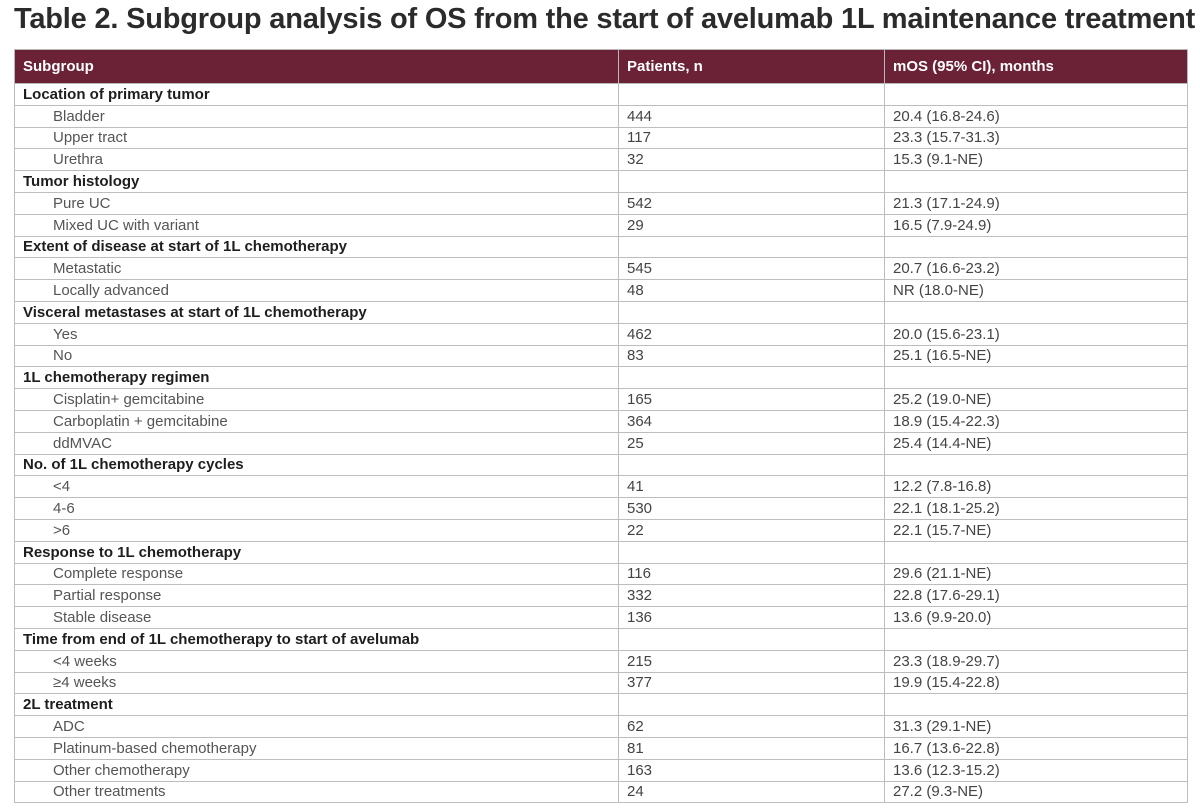 The height and width of the screenshot is (808, 1200). I want to click on table-row: <4 41 12.2 (7.8-16.8), so click(601, 487).